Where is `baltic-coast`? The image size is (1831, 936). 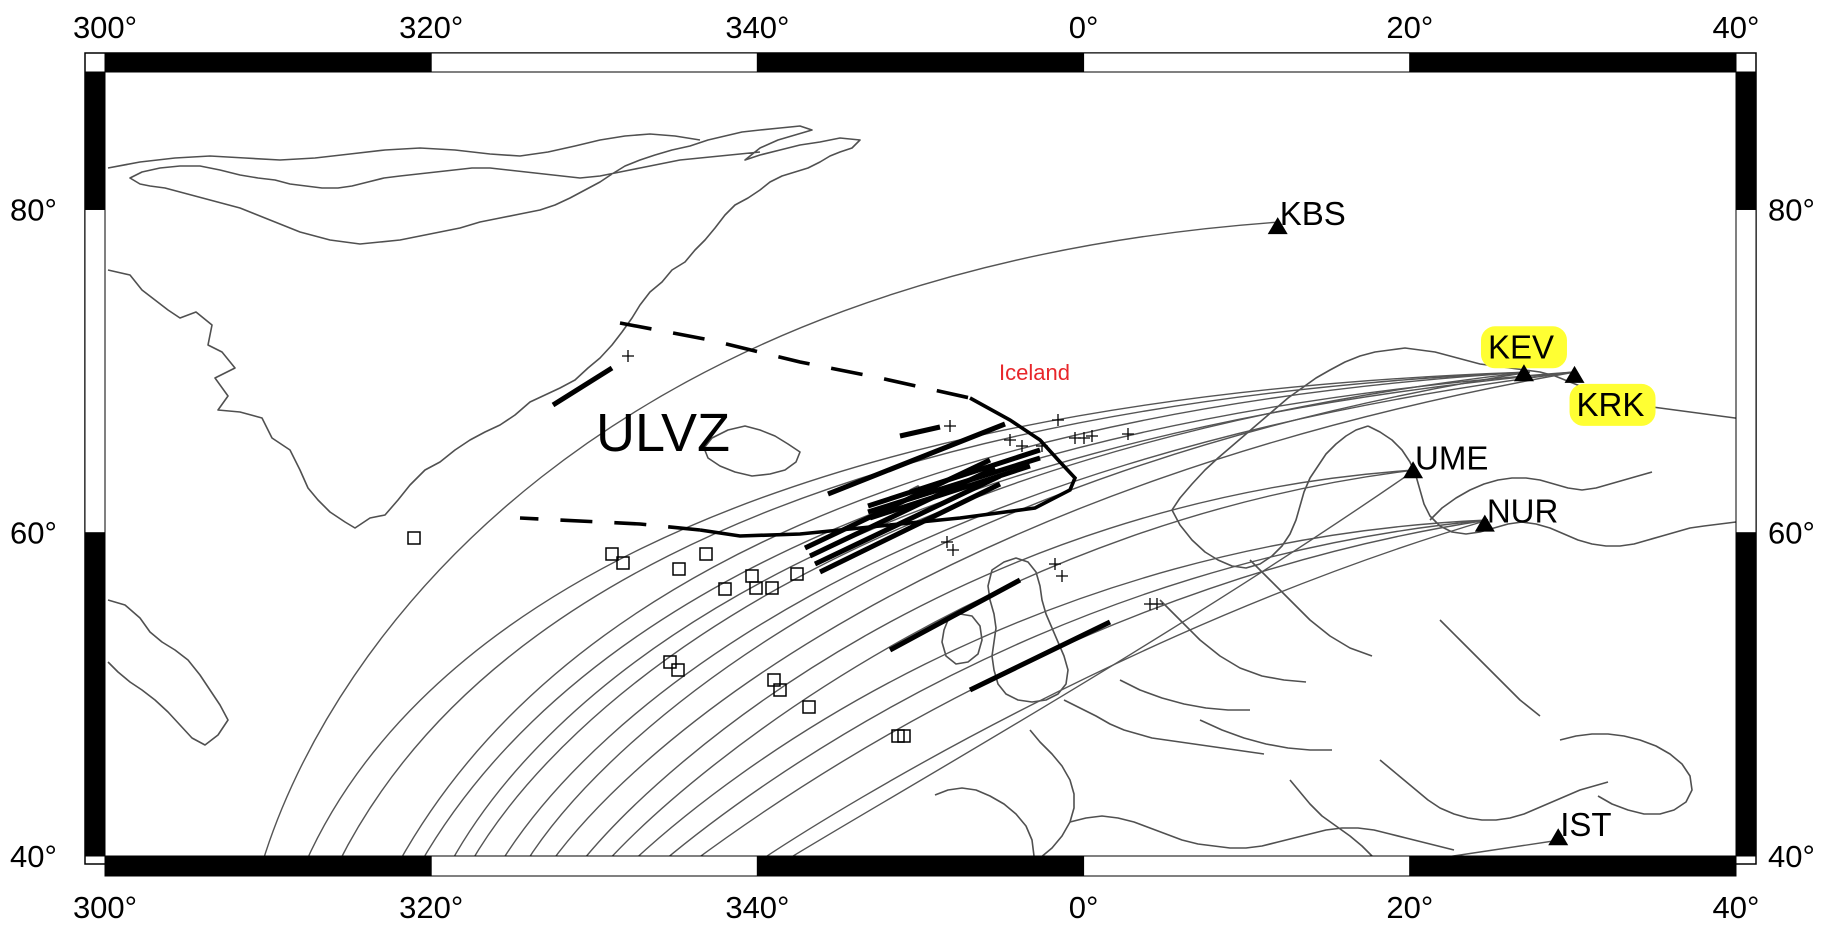 baltic-coast is located at coordinates (1541, 496).